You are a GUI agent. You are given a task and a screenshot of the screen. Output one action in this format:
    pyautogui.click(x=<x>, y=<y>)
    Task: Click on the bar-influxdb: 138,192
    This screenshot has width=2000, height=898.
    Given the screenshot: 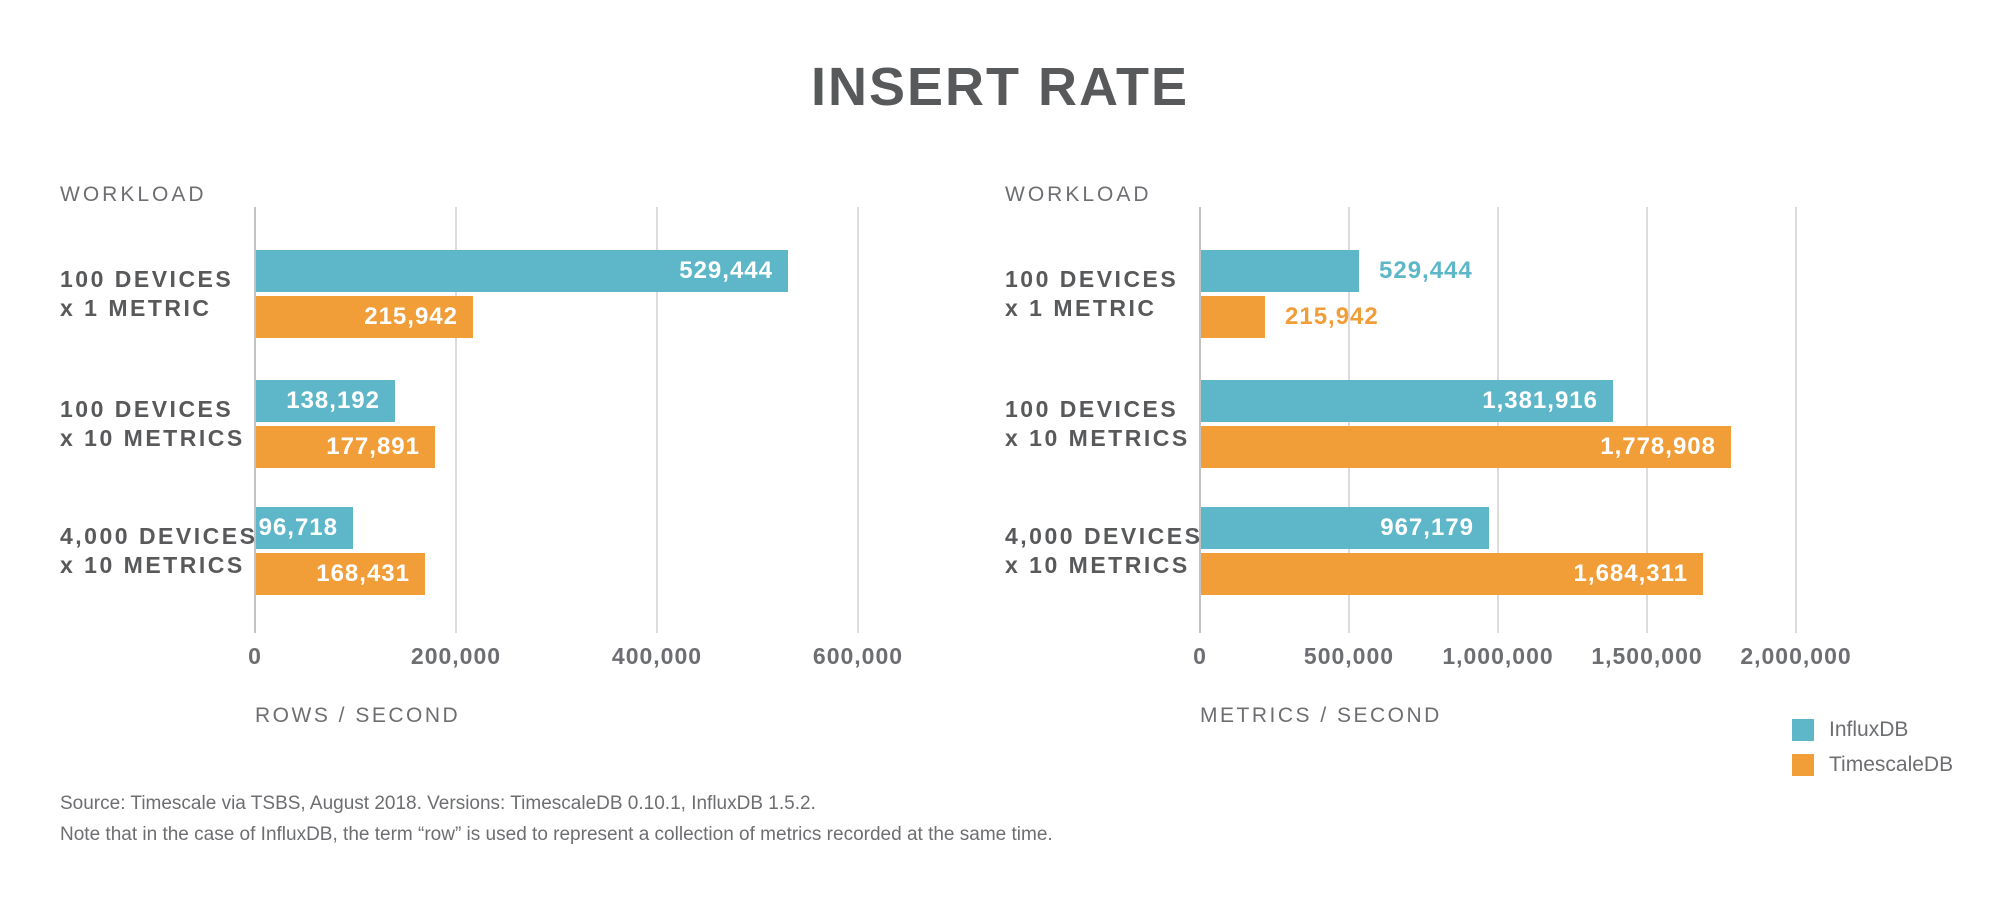 What is the action you would take?
    pyautogui.click(x=325, y=401)
    